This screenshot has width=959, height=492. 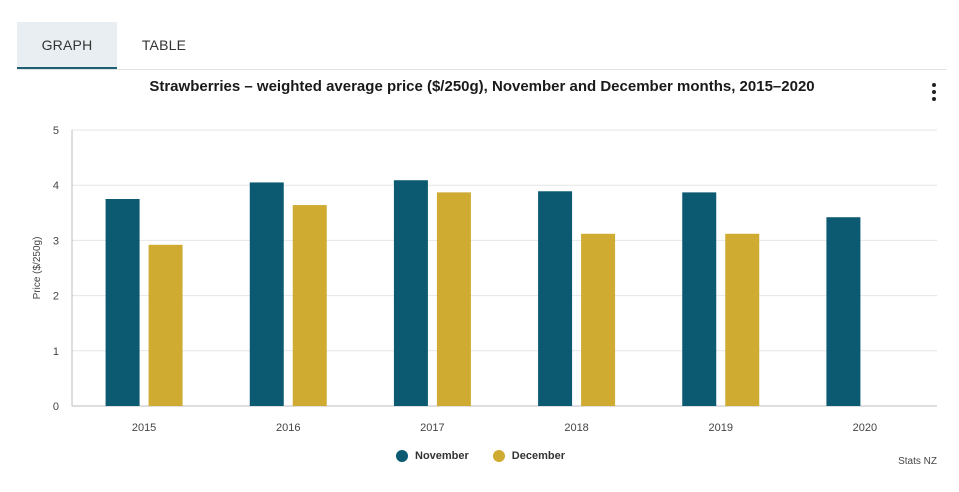 What do you see at coordinates (288, 428) in the screenshot?
I see `x-tick-label: 2016` at bounding box center [288, 428].